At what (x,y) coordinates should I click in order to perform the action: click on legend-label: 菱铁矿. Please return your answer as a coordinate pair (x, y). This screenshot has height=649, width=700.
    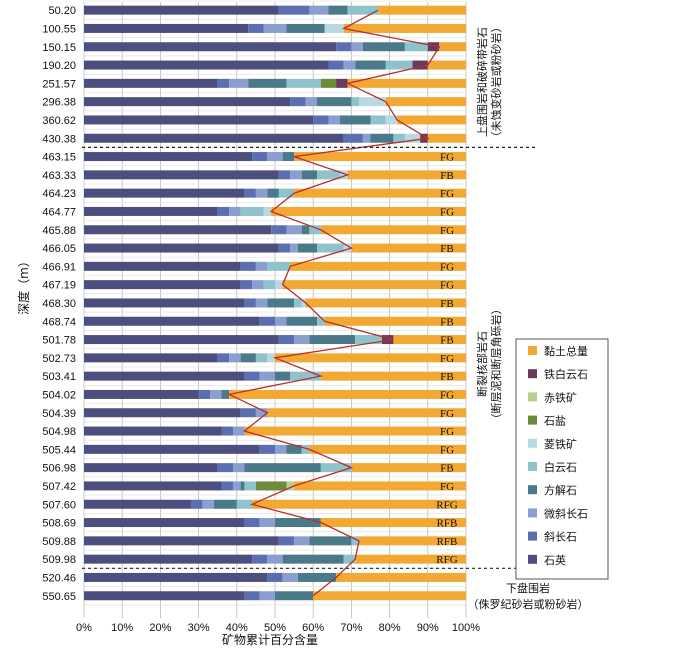
    Looking at the image, I should click on (560, 444).